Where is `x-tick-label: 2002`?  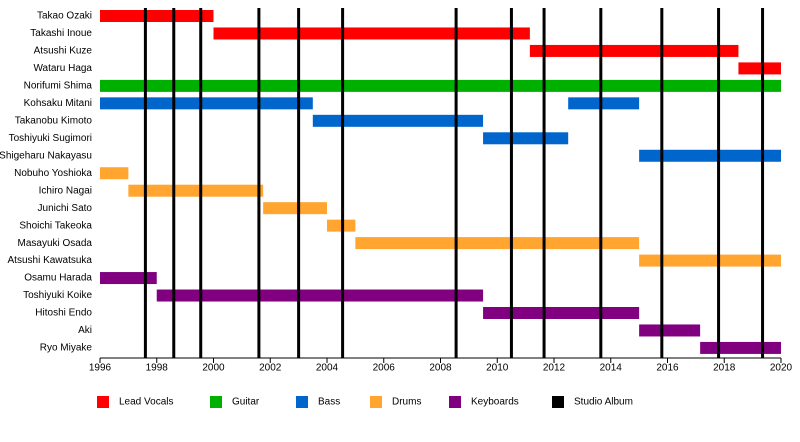 x-tick-label: 2002 is located at coordinates (270, 368).